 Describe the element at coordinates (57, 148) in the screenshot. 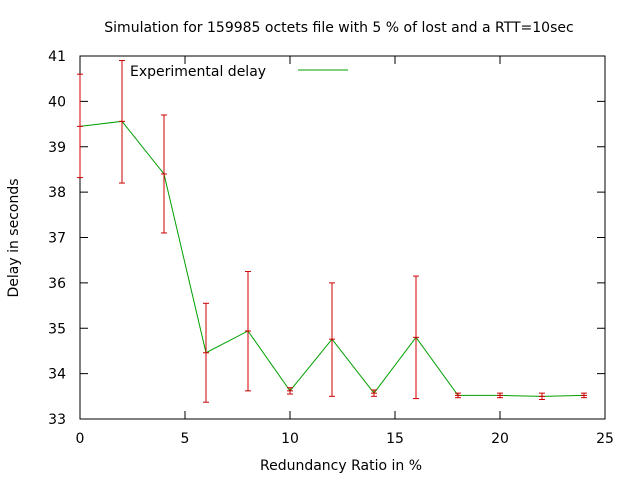

I see `y-tick-label: 39` at that location.